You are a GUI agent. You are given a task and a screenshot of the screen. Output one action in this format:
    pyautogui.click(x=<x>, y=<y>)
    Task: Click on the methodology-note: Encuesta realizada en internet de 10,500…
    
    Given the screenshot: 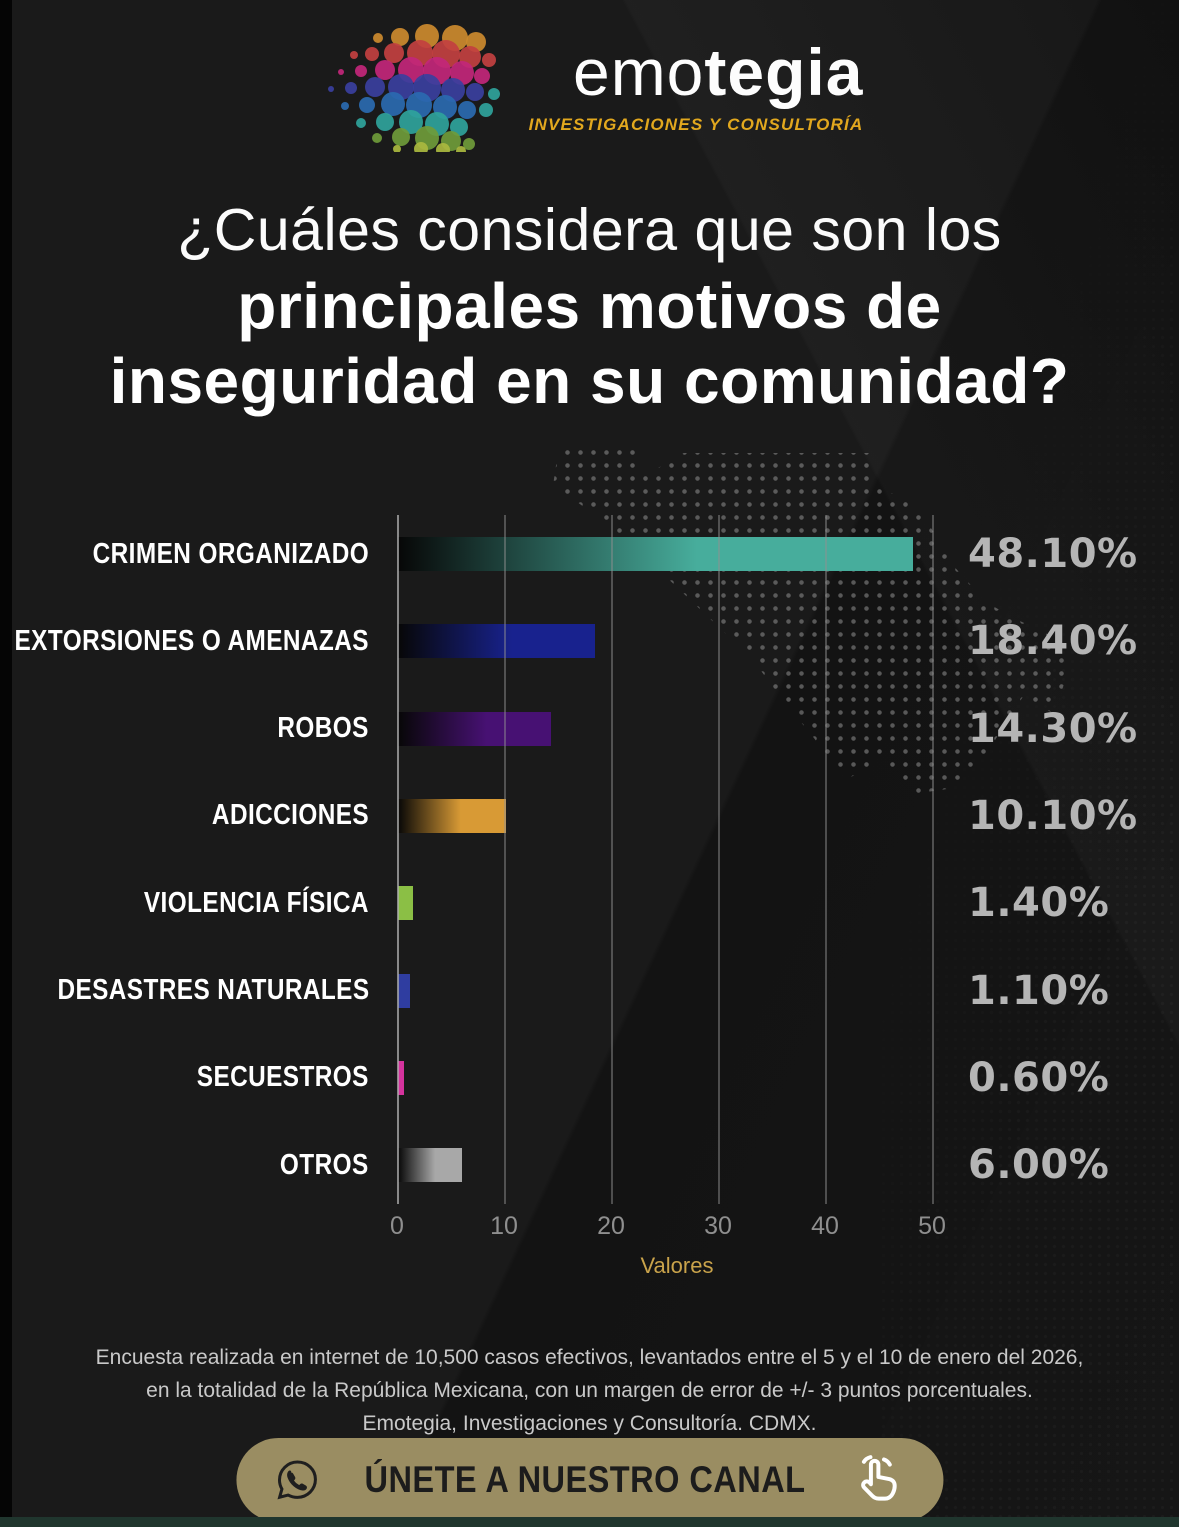 What is the action you would take?
    pyautogui.click(x=589, y=1391)
    